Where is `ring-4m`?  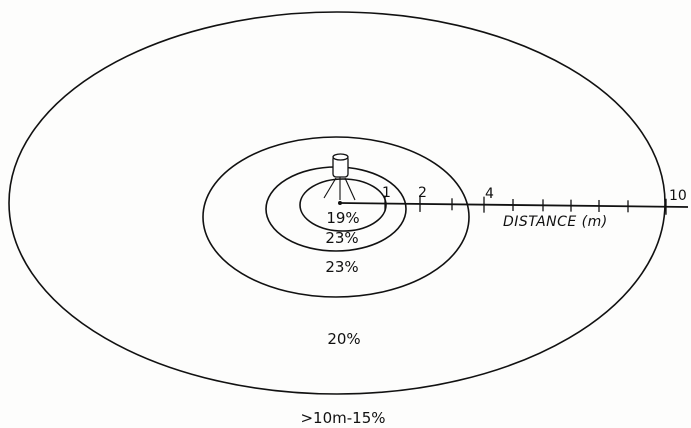 ring-4m is located at coordinates (336, 217).